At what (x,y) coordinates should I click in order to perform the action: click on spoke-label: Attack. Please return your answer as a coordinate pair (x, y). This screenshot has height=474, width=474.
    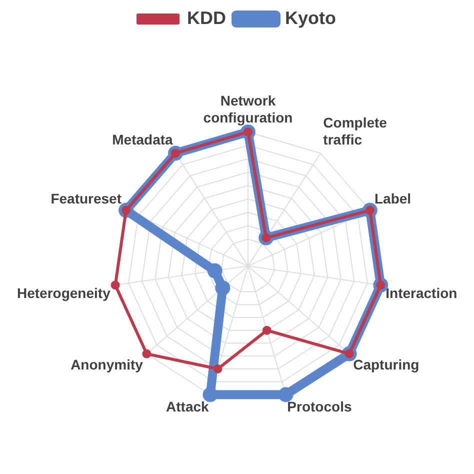
    Looking at the image, I should click on (188, 406).